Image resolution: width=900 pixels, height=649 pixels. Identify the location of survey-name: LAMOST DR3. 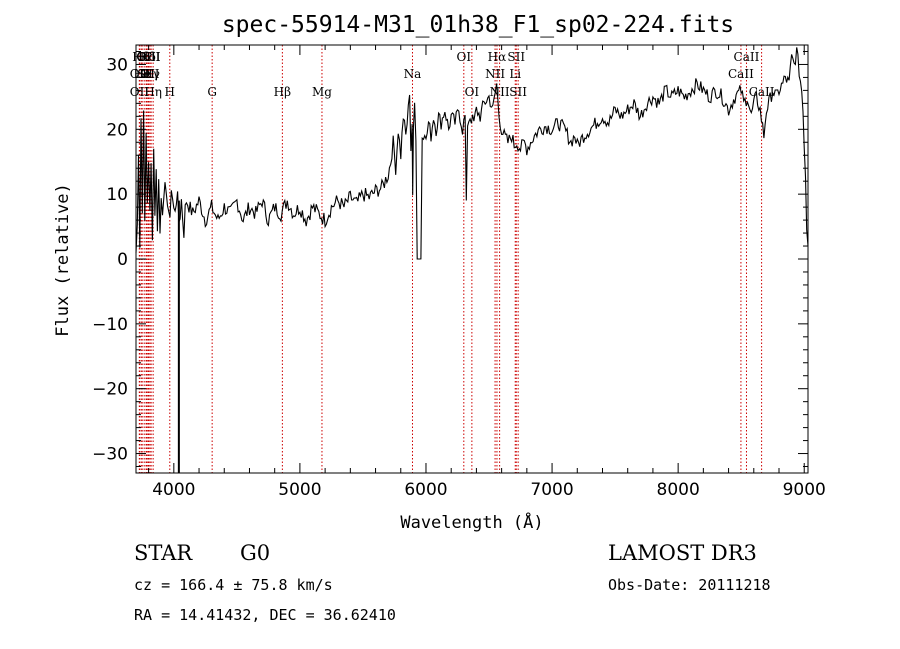
(682, 553).